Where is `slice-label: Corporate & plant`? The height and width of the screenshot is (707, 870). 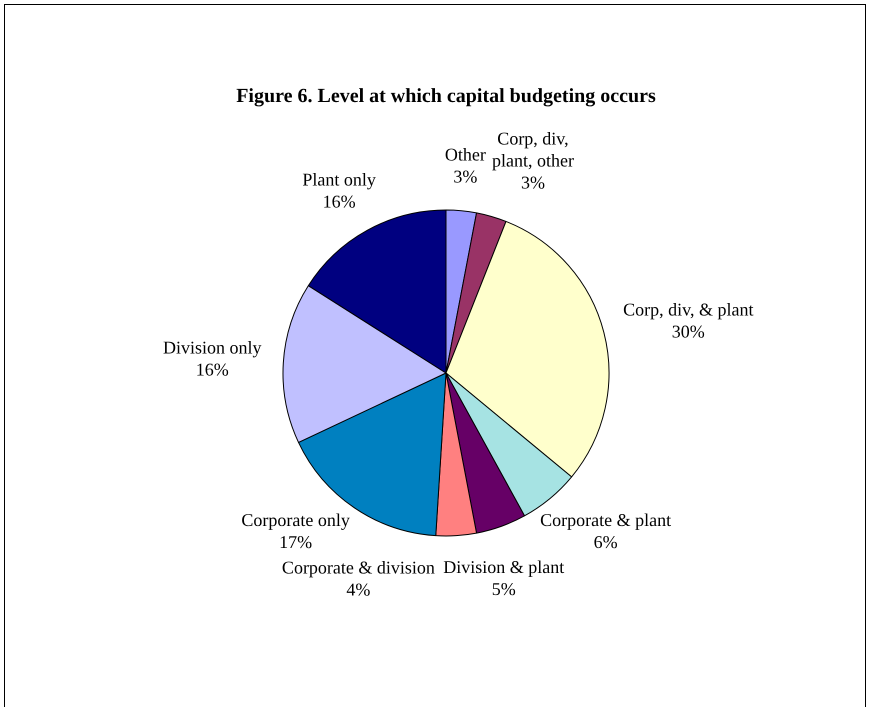
slice-label: Corporate & plant is located at coordinates (606, 520).